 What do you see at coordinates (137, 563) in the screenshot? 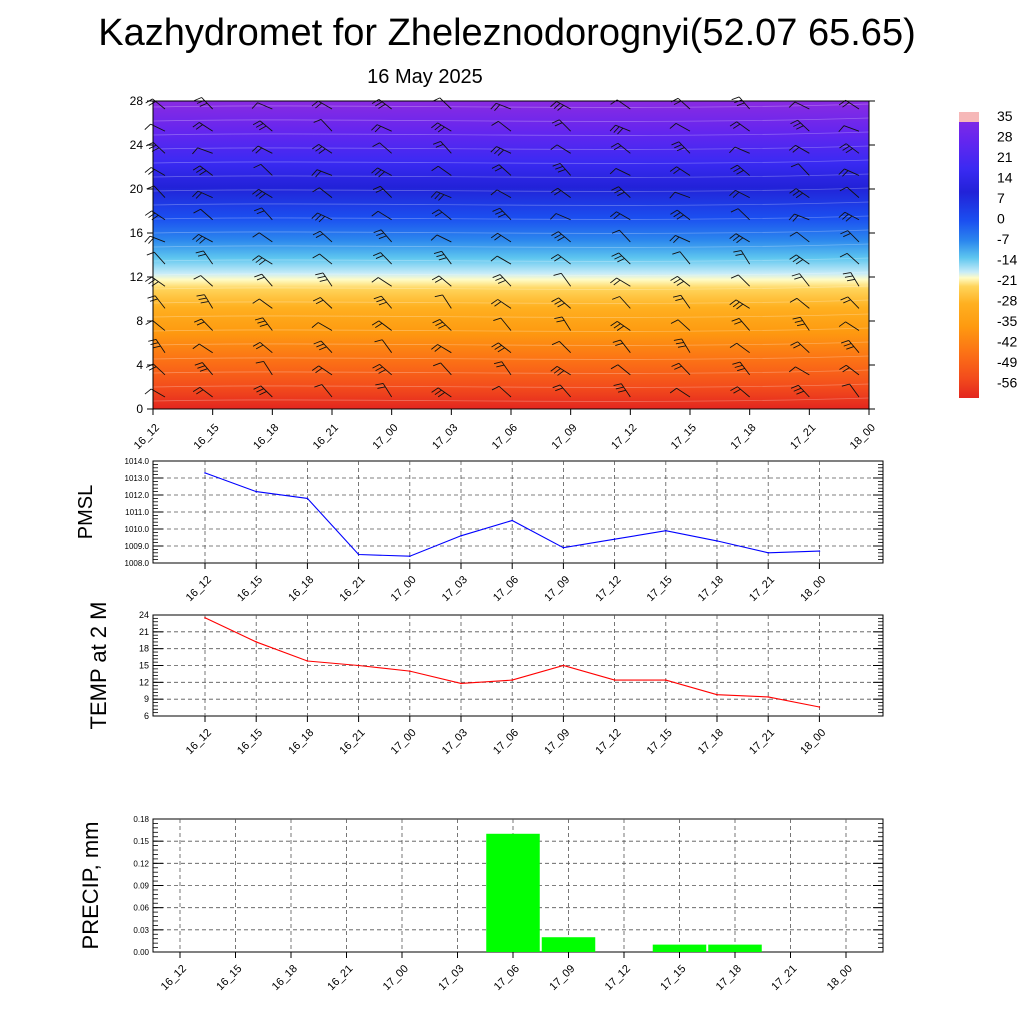
I see `y-tick-label: 1008.0` at bounding box center [137, 563].